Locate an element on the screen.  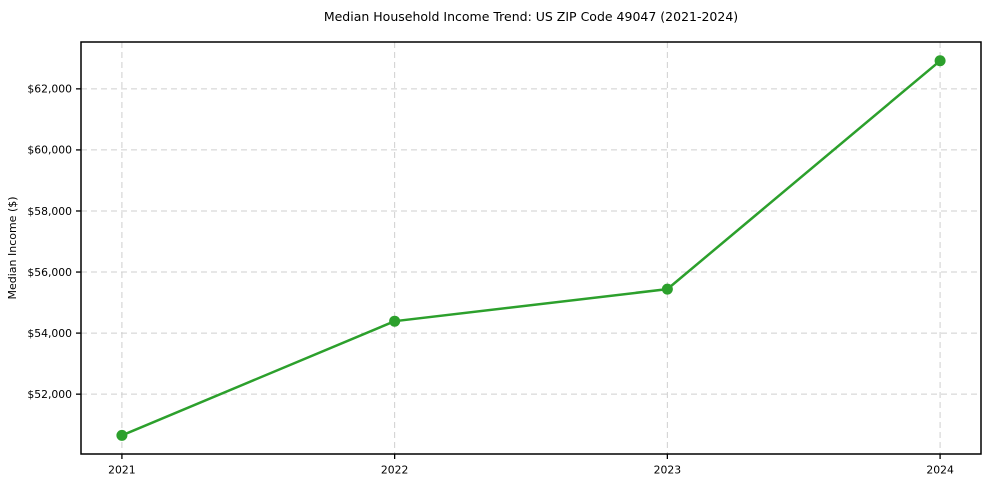
data-point-2022 is located at coordinates (395, 321).